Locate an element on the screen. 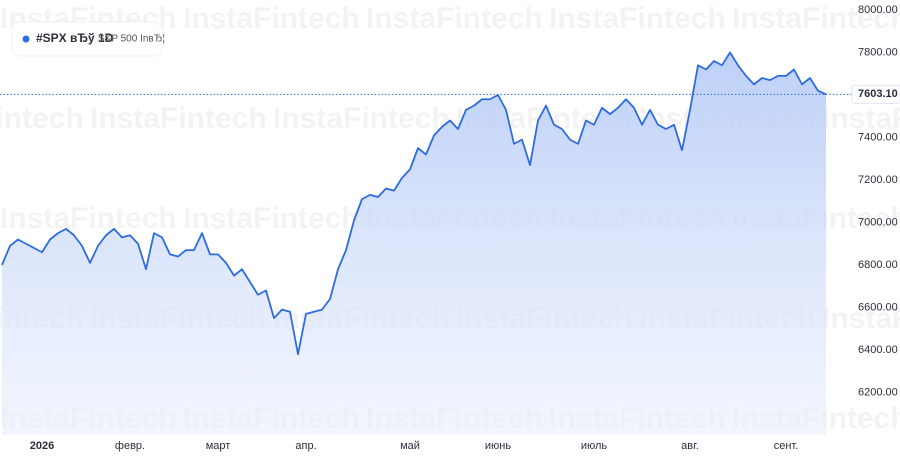 The height and width of the screenshot is (463, 900). y-tick-label: 7800.00 is located at coordinates (878, 52).